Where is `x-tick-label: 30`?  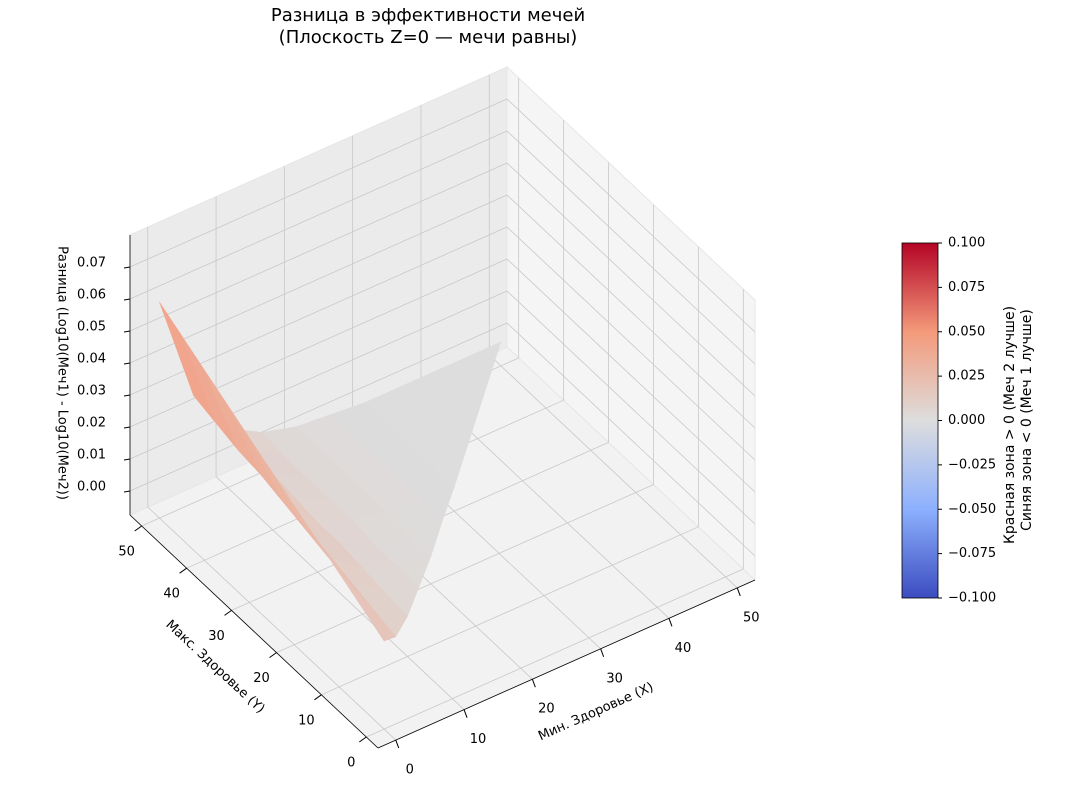 x-tick-label: 30 is located at coordinates (614, 678).